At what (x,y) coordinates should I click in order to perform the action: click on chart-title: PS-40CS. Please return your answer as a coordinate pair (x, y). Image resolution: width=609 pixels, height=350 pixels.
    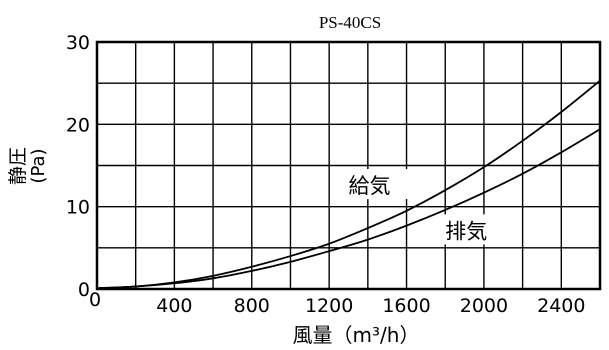
    Looking at the image, I should click on (350, 22).